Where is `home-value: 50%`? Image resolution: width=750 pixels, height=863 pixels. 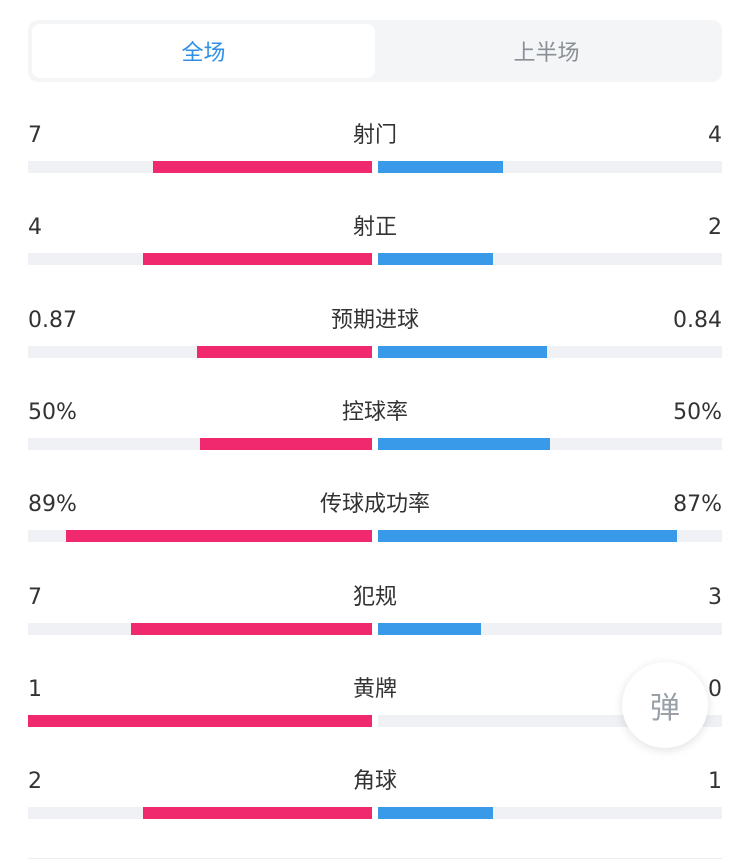
home-value: 50% is located at coordinates (52, 412).